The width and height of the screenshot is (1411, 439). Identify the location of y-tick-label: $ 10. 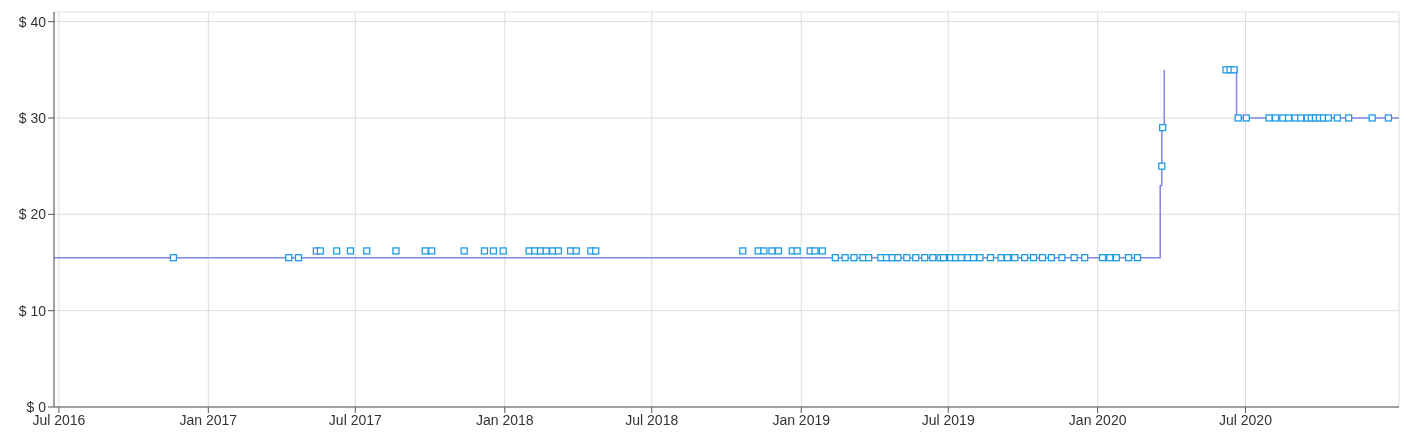
(32, 310).